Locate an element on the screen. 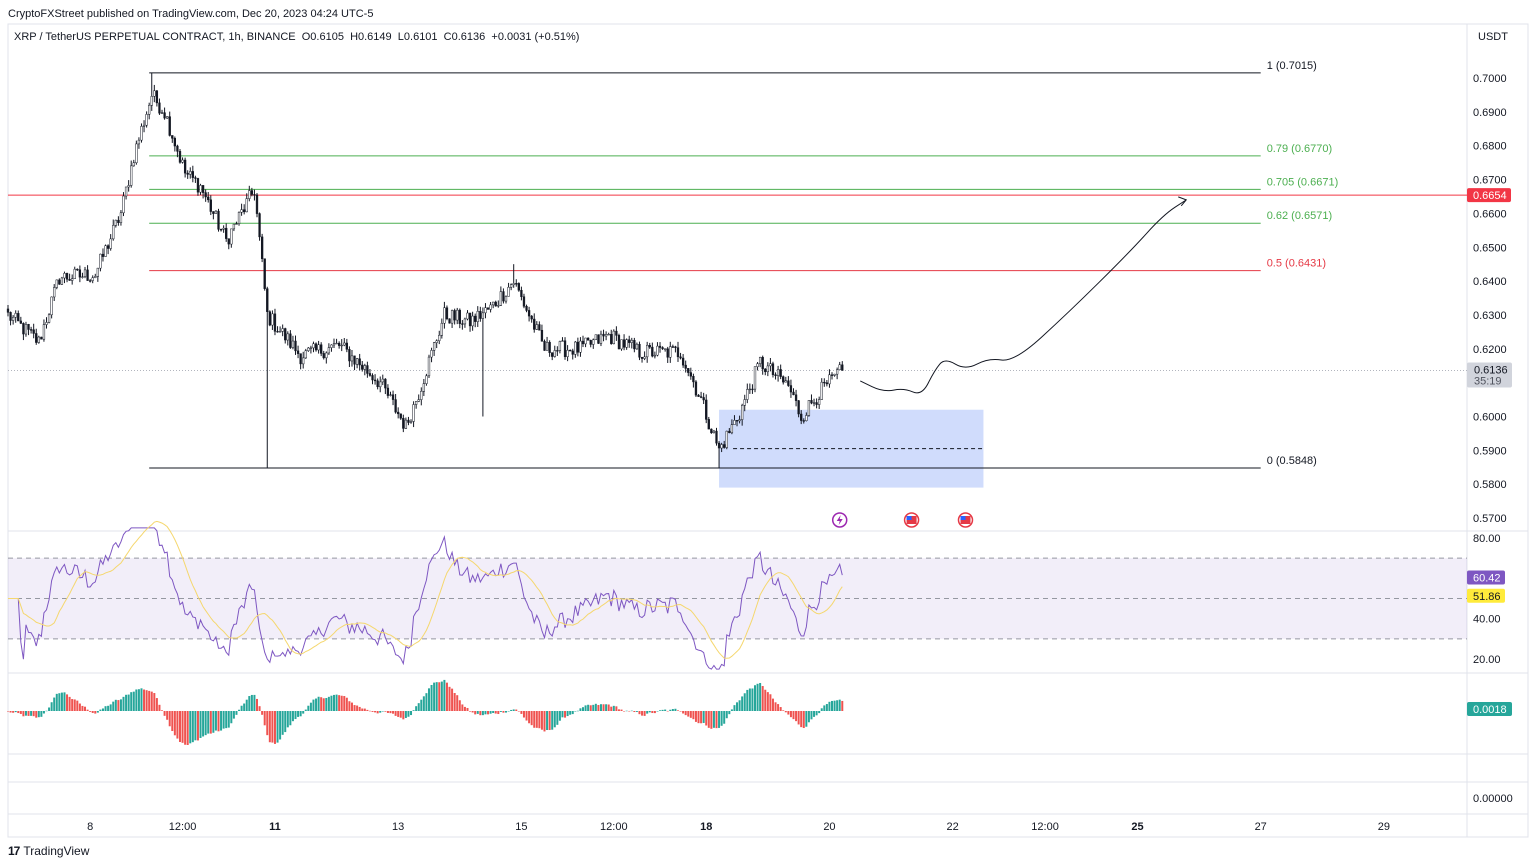  tradingview-logo: 17 TradingView is located at coordinates (48, 851).